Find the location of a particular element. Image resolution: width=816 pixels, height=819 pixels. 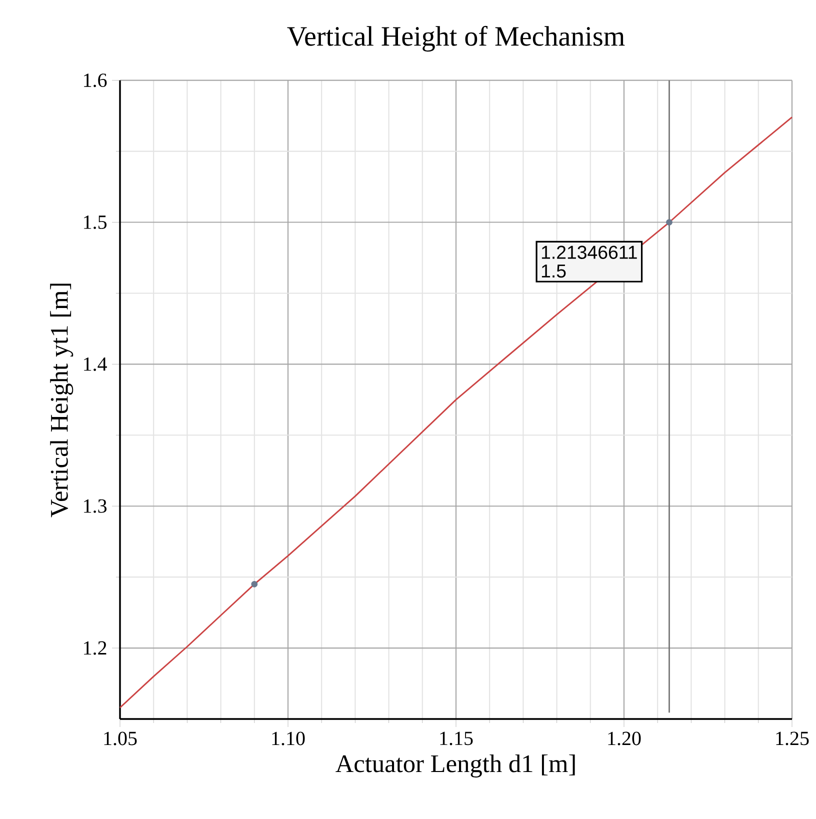

y-tick-label: 1.3 is located at coordinates (95, 506).